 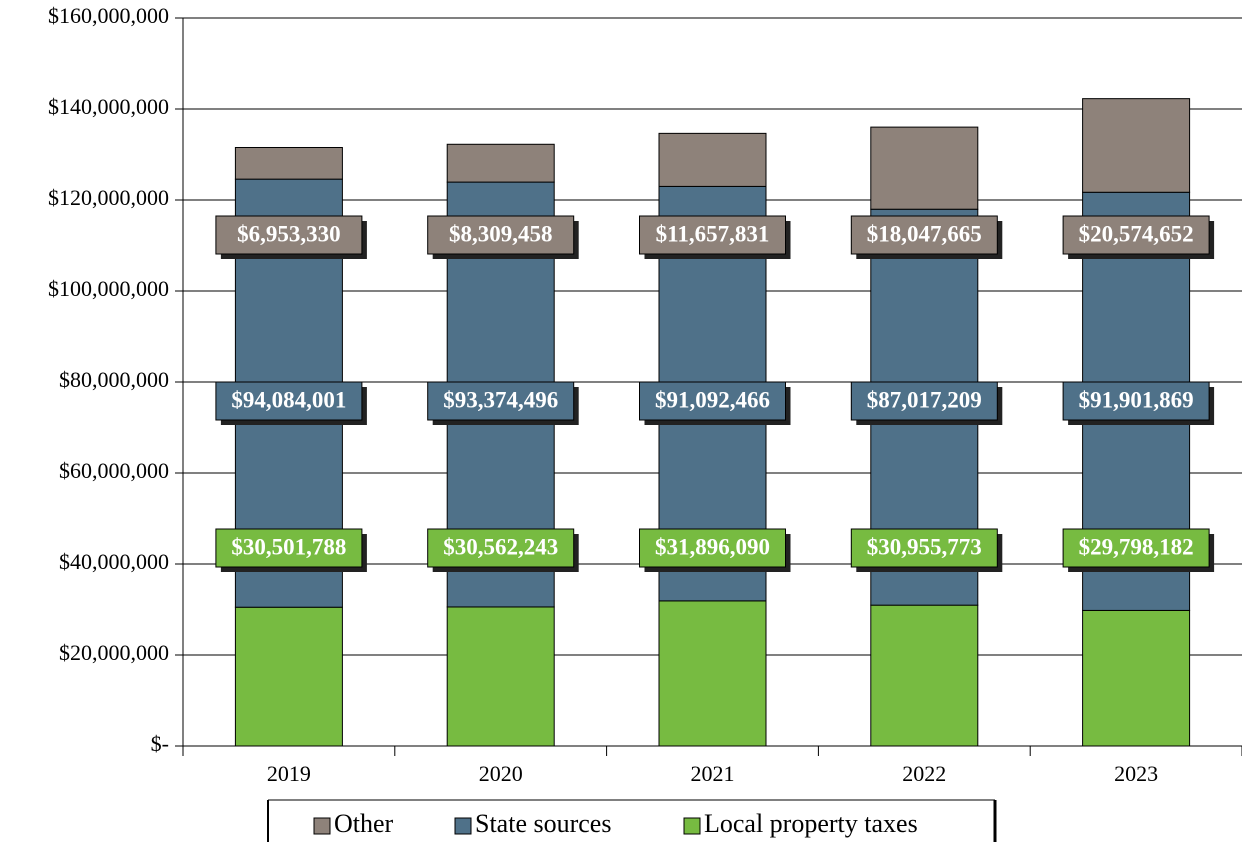 I want to click on y-tick-label: $60,000,000, so click(x=114, y=470).